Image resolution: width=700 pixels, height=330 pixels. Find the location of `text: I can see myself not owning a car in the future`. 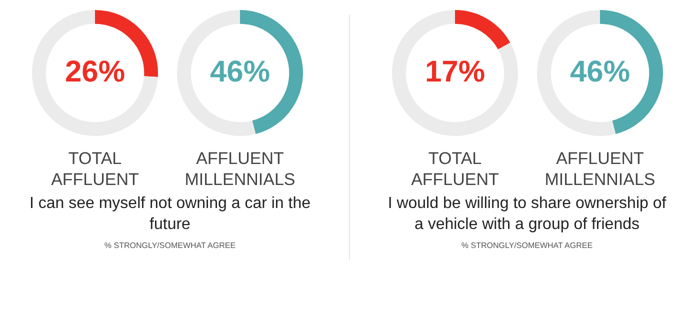

text: I can see myself not owning a car in the future is located at coordinates (170, 214).